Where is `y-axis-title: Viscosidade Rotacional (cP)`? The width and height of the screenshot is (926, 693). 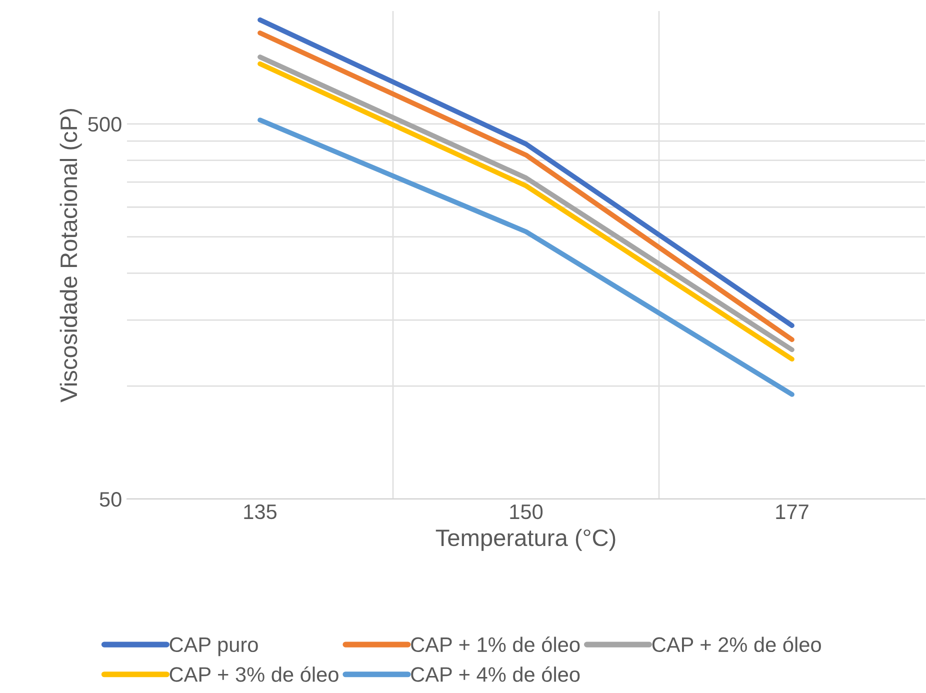 y-axis-title: Viscosidade Rotacional (cP) is located at coordinates (71, 255).